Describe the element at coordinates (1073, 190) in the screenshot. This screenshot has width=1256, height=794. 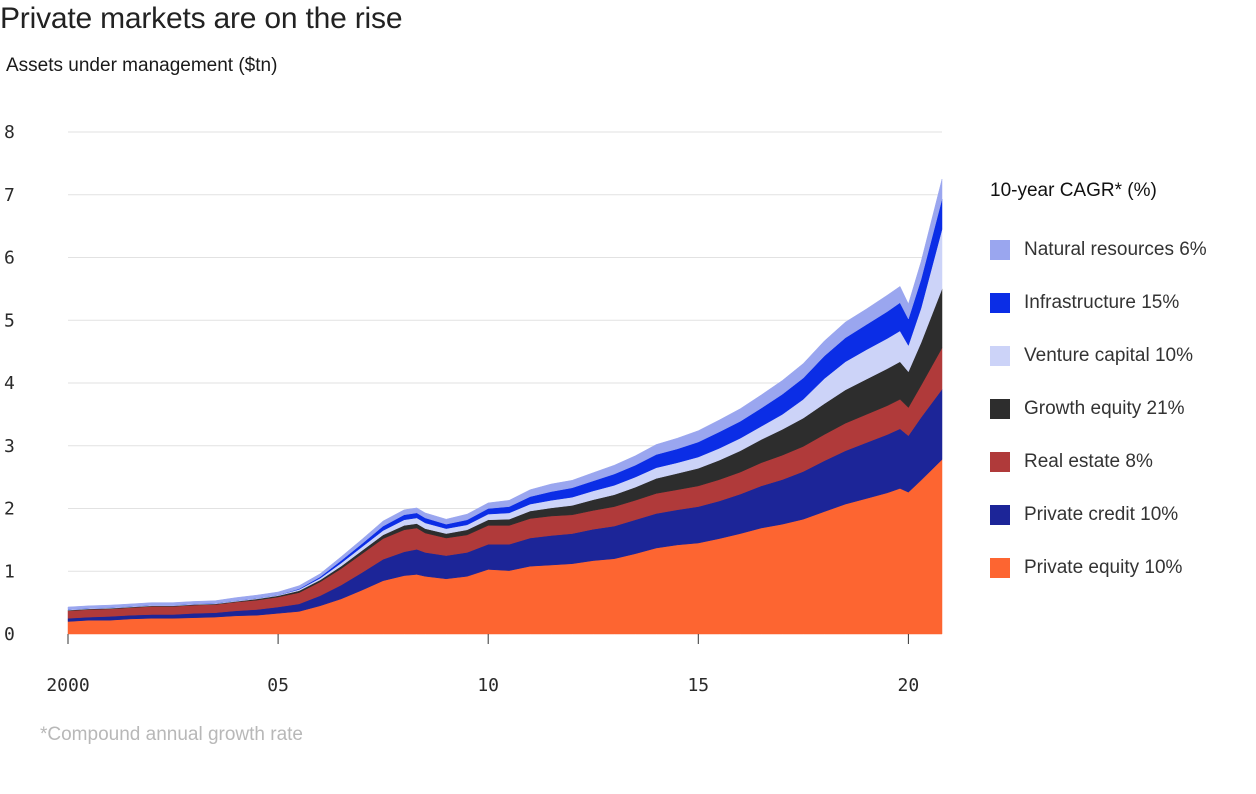
I see `legend-title: 10-year CAGR* (%)` at that location.